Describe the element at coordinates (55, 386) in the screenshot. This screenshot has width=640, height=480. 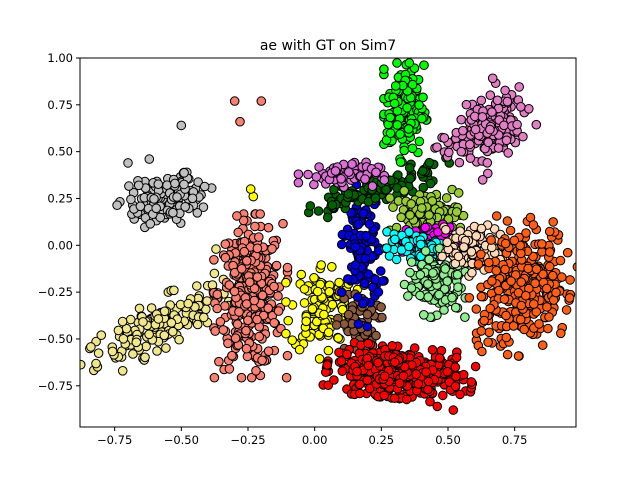
I see `y-tick-label: −0.75` at that location.